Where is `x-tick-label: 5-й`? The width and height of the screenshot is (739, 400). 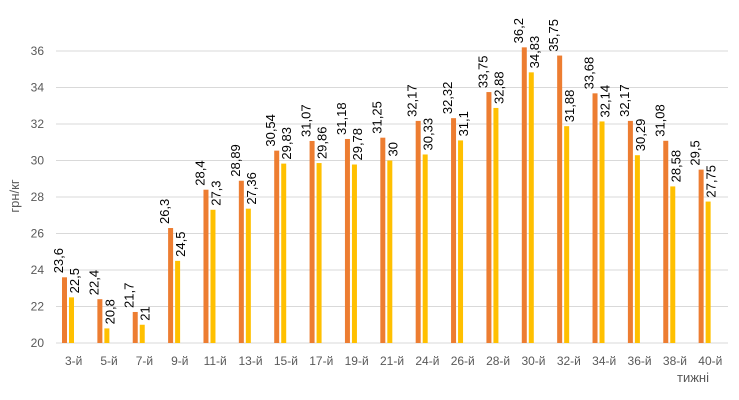
x-tick-label: 5-й is located at coordinates (108, 361).